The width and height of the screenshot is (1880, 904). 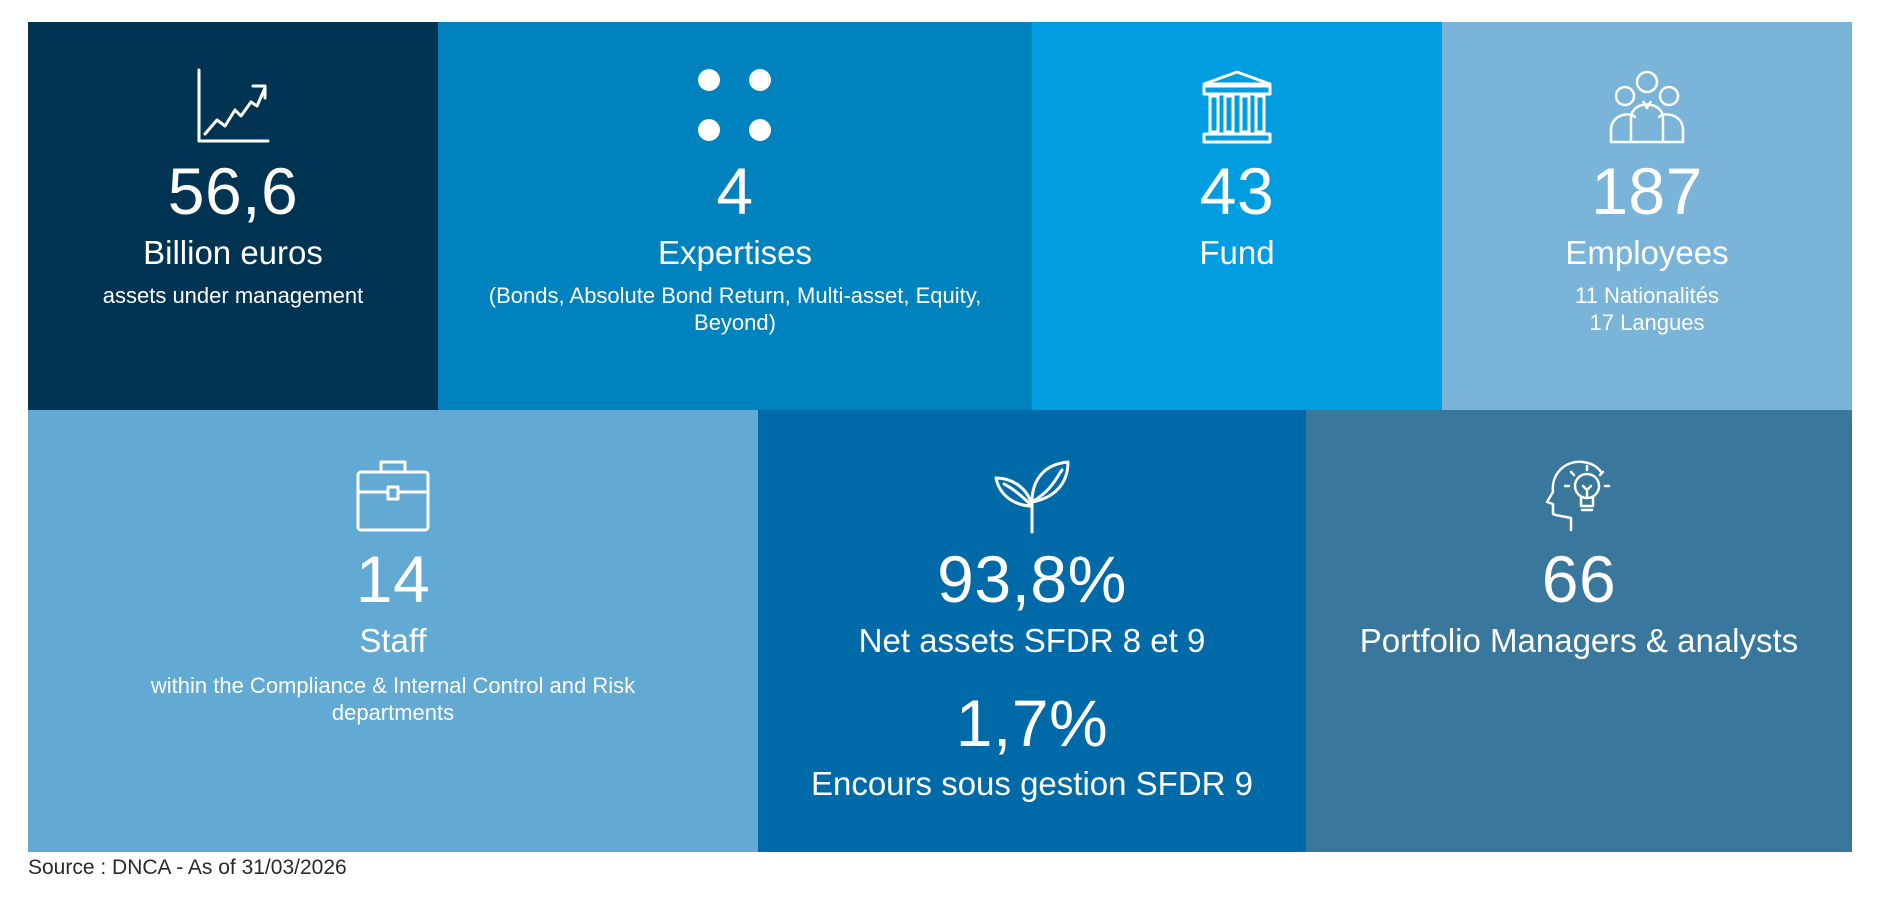 What do you see at coordinates (393, 579) in the screenshot?
I see `stat-value: 14` at bounding box center [393, 579].